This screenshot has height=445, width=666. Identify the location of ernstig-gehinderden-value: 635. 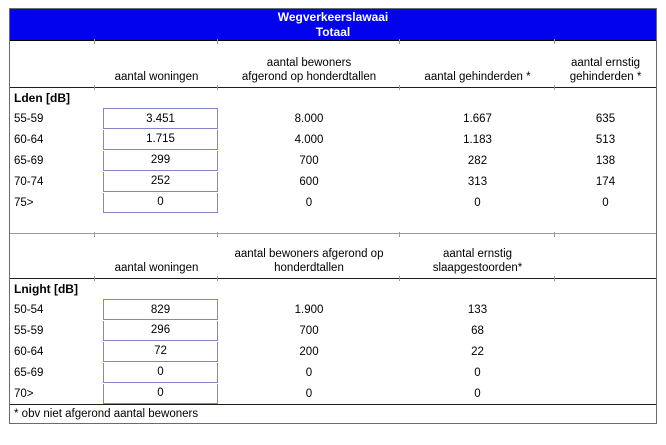
(605, 118).